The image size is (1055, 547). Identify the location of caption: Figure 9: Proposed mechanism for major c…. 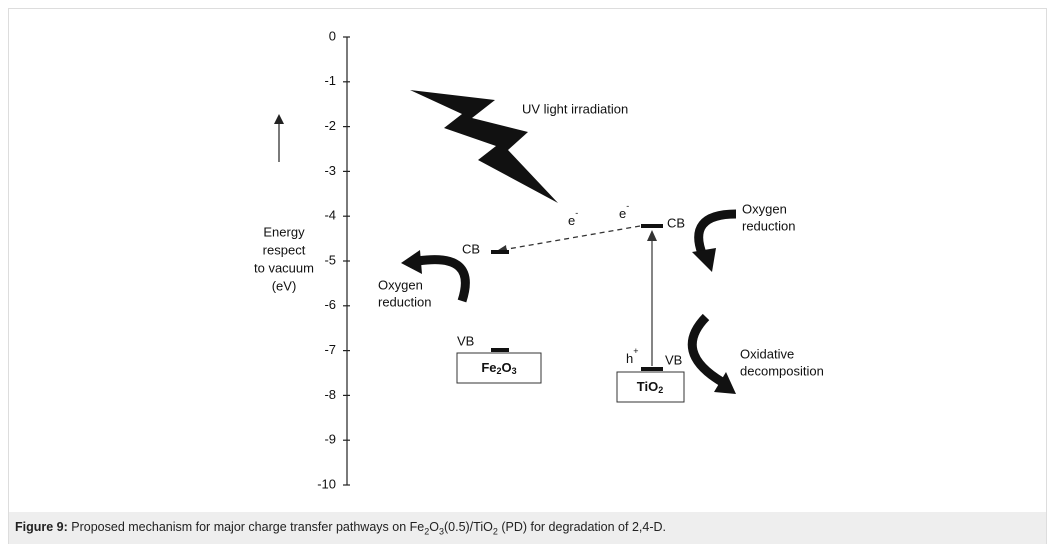
(527, 528).